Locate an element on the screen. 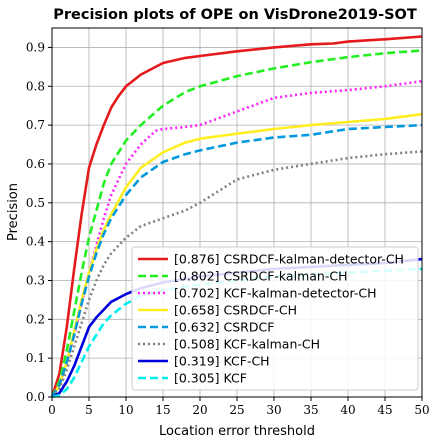 This screenshot has width=439, height=445. x-axis-label: Location error threshold is located at coordinates (237, 431).